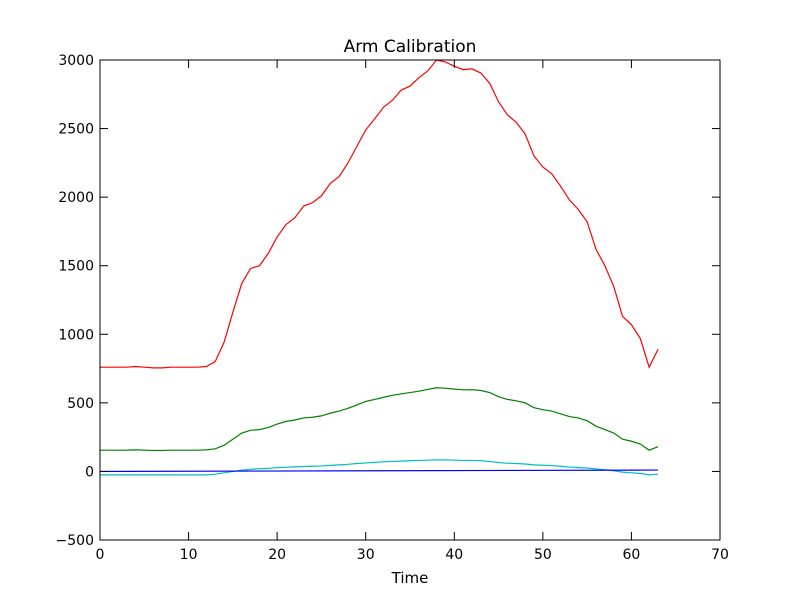  What do you see at coordinates (76, 130) in the screenshot?
I see `y-tick-label: 2500` at bounding box center [76, 130].